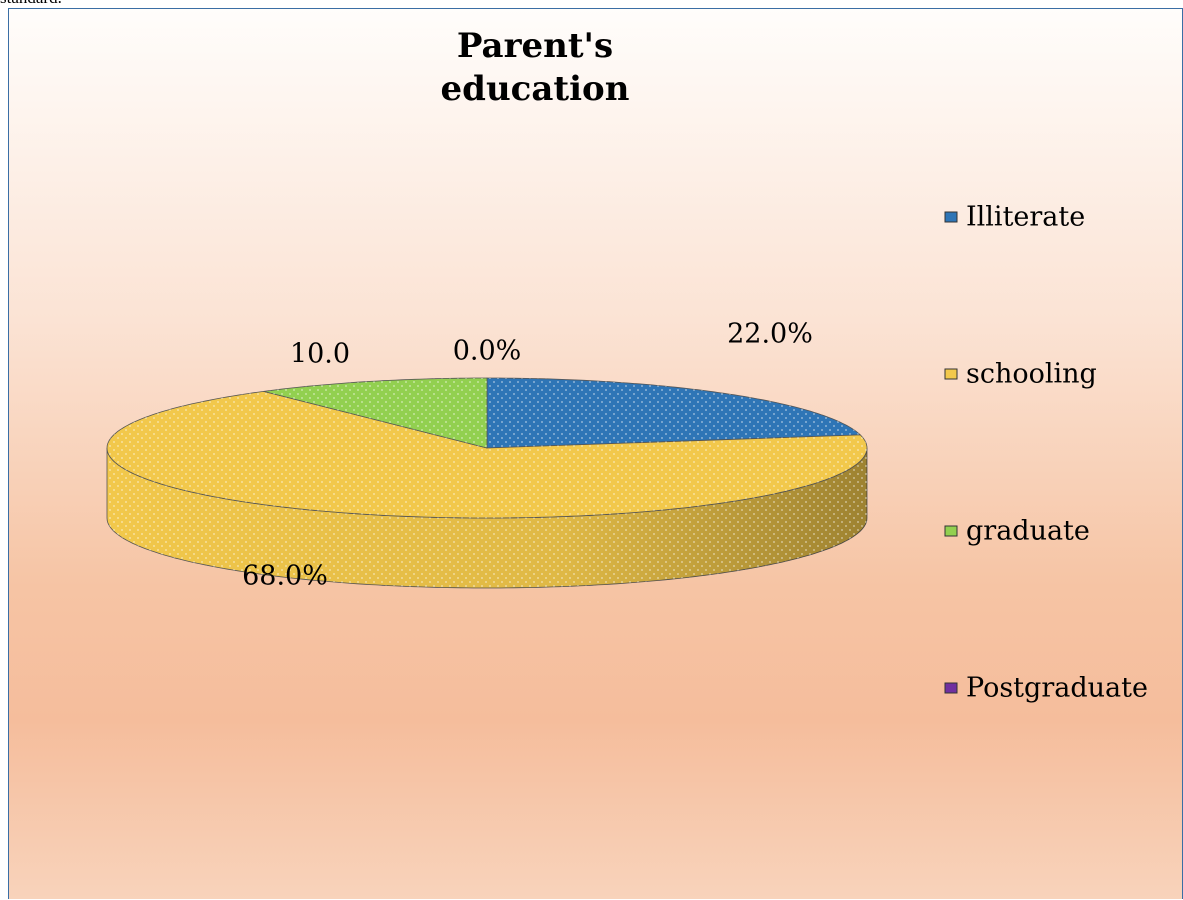 The width and height of the screenshot is (1183, 900). Describe the element at coordinates (487, 351) in the screenshot. I see `data-label: 0.0%` at that location.